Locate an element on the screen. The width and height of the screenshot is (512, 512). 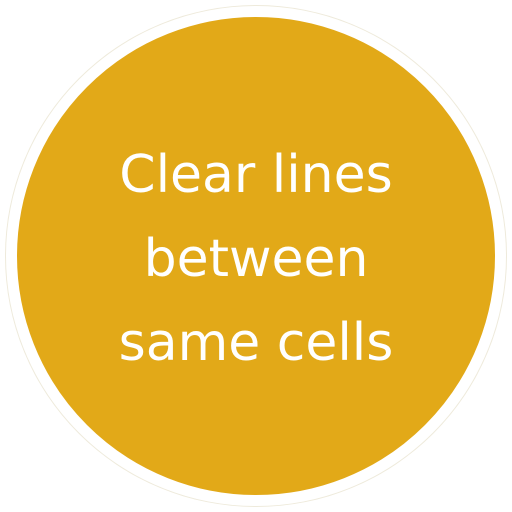
badge-label-line-2: between is located at coordinates (256, 259).